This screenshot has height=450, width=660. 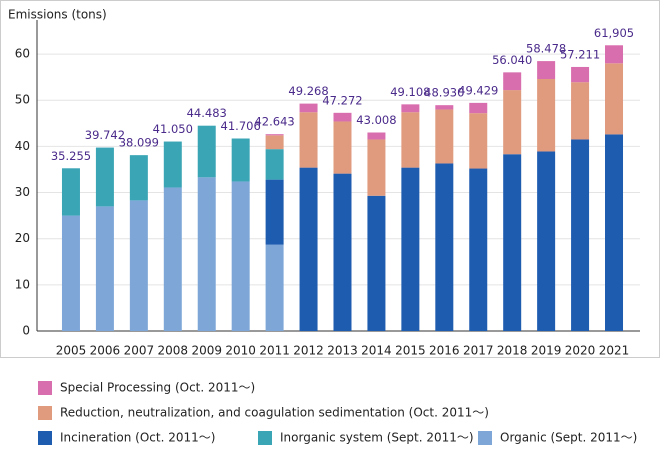 I want to click on total-label: 58.478, so click(x=546, y=49).